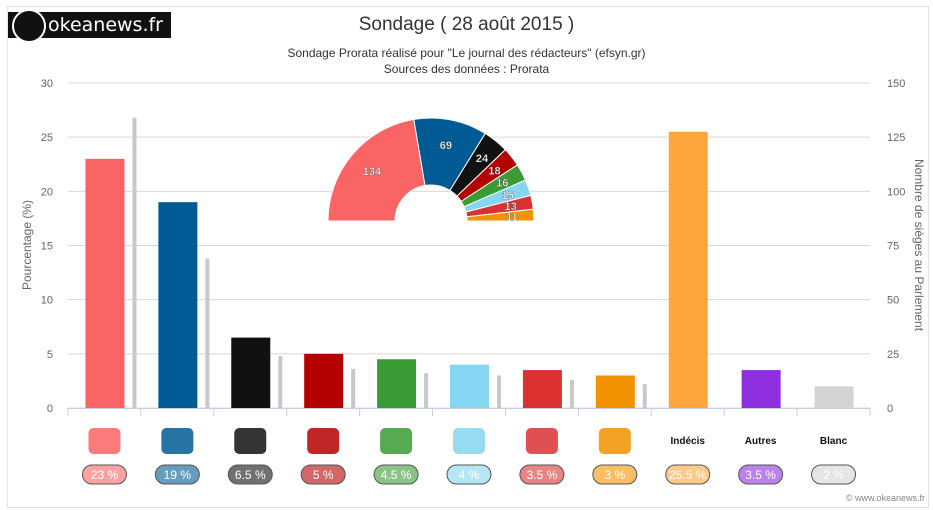 The height and width of the screenshot is (510, 933). I want to click on party-logo-SYRIZA-icon, so click(104, 441).